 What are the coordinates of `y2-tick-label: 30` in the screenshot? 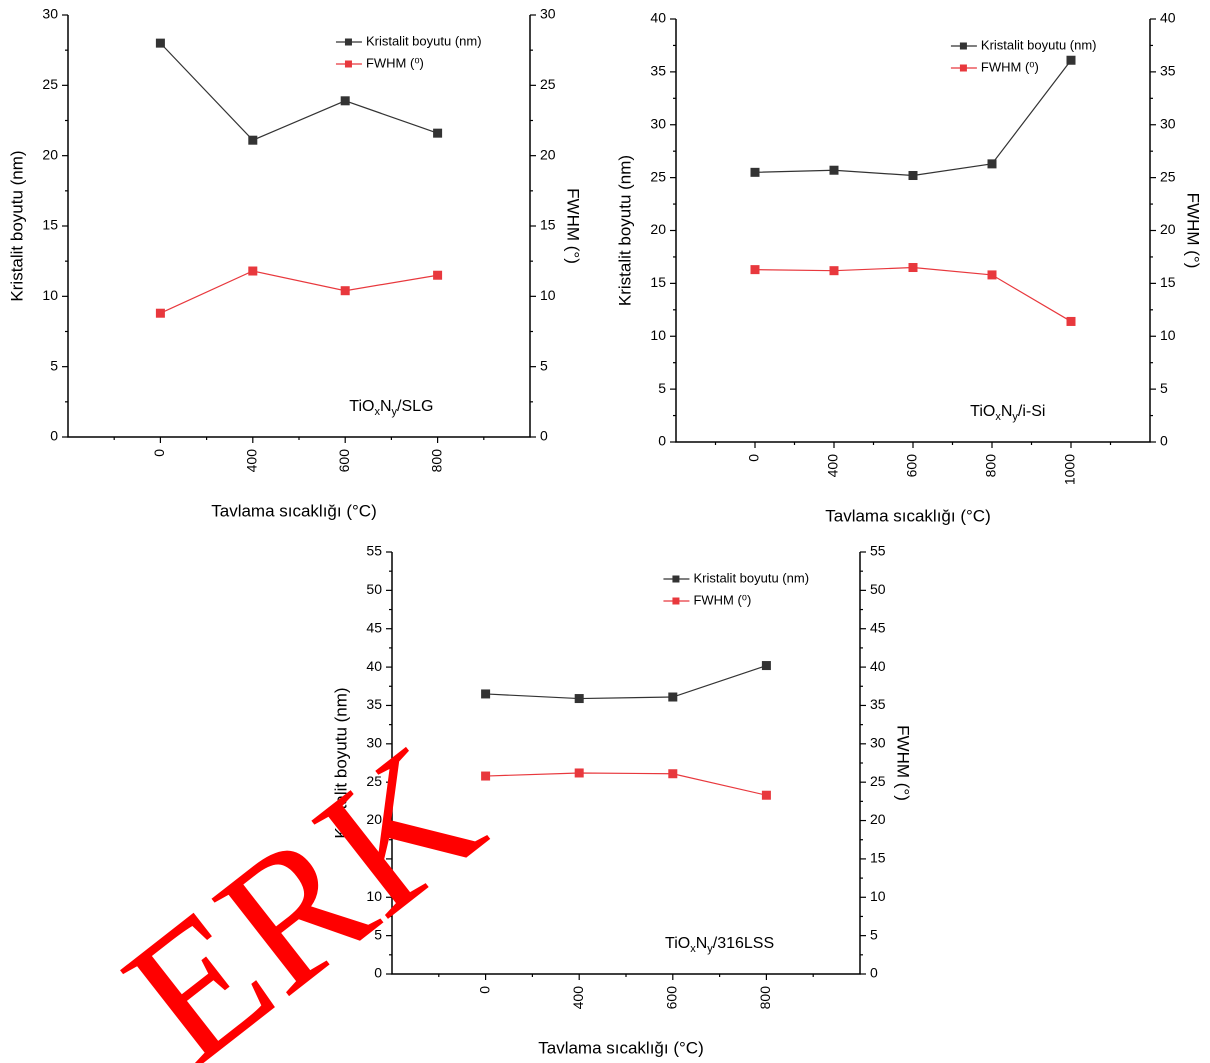 It's located at (878, 743).